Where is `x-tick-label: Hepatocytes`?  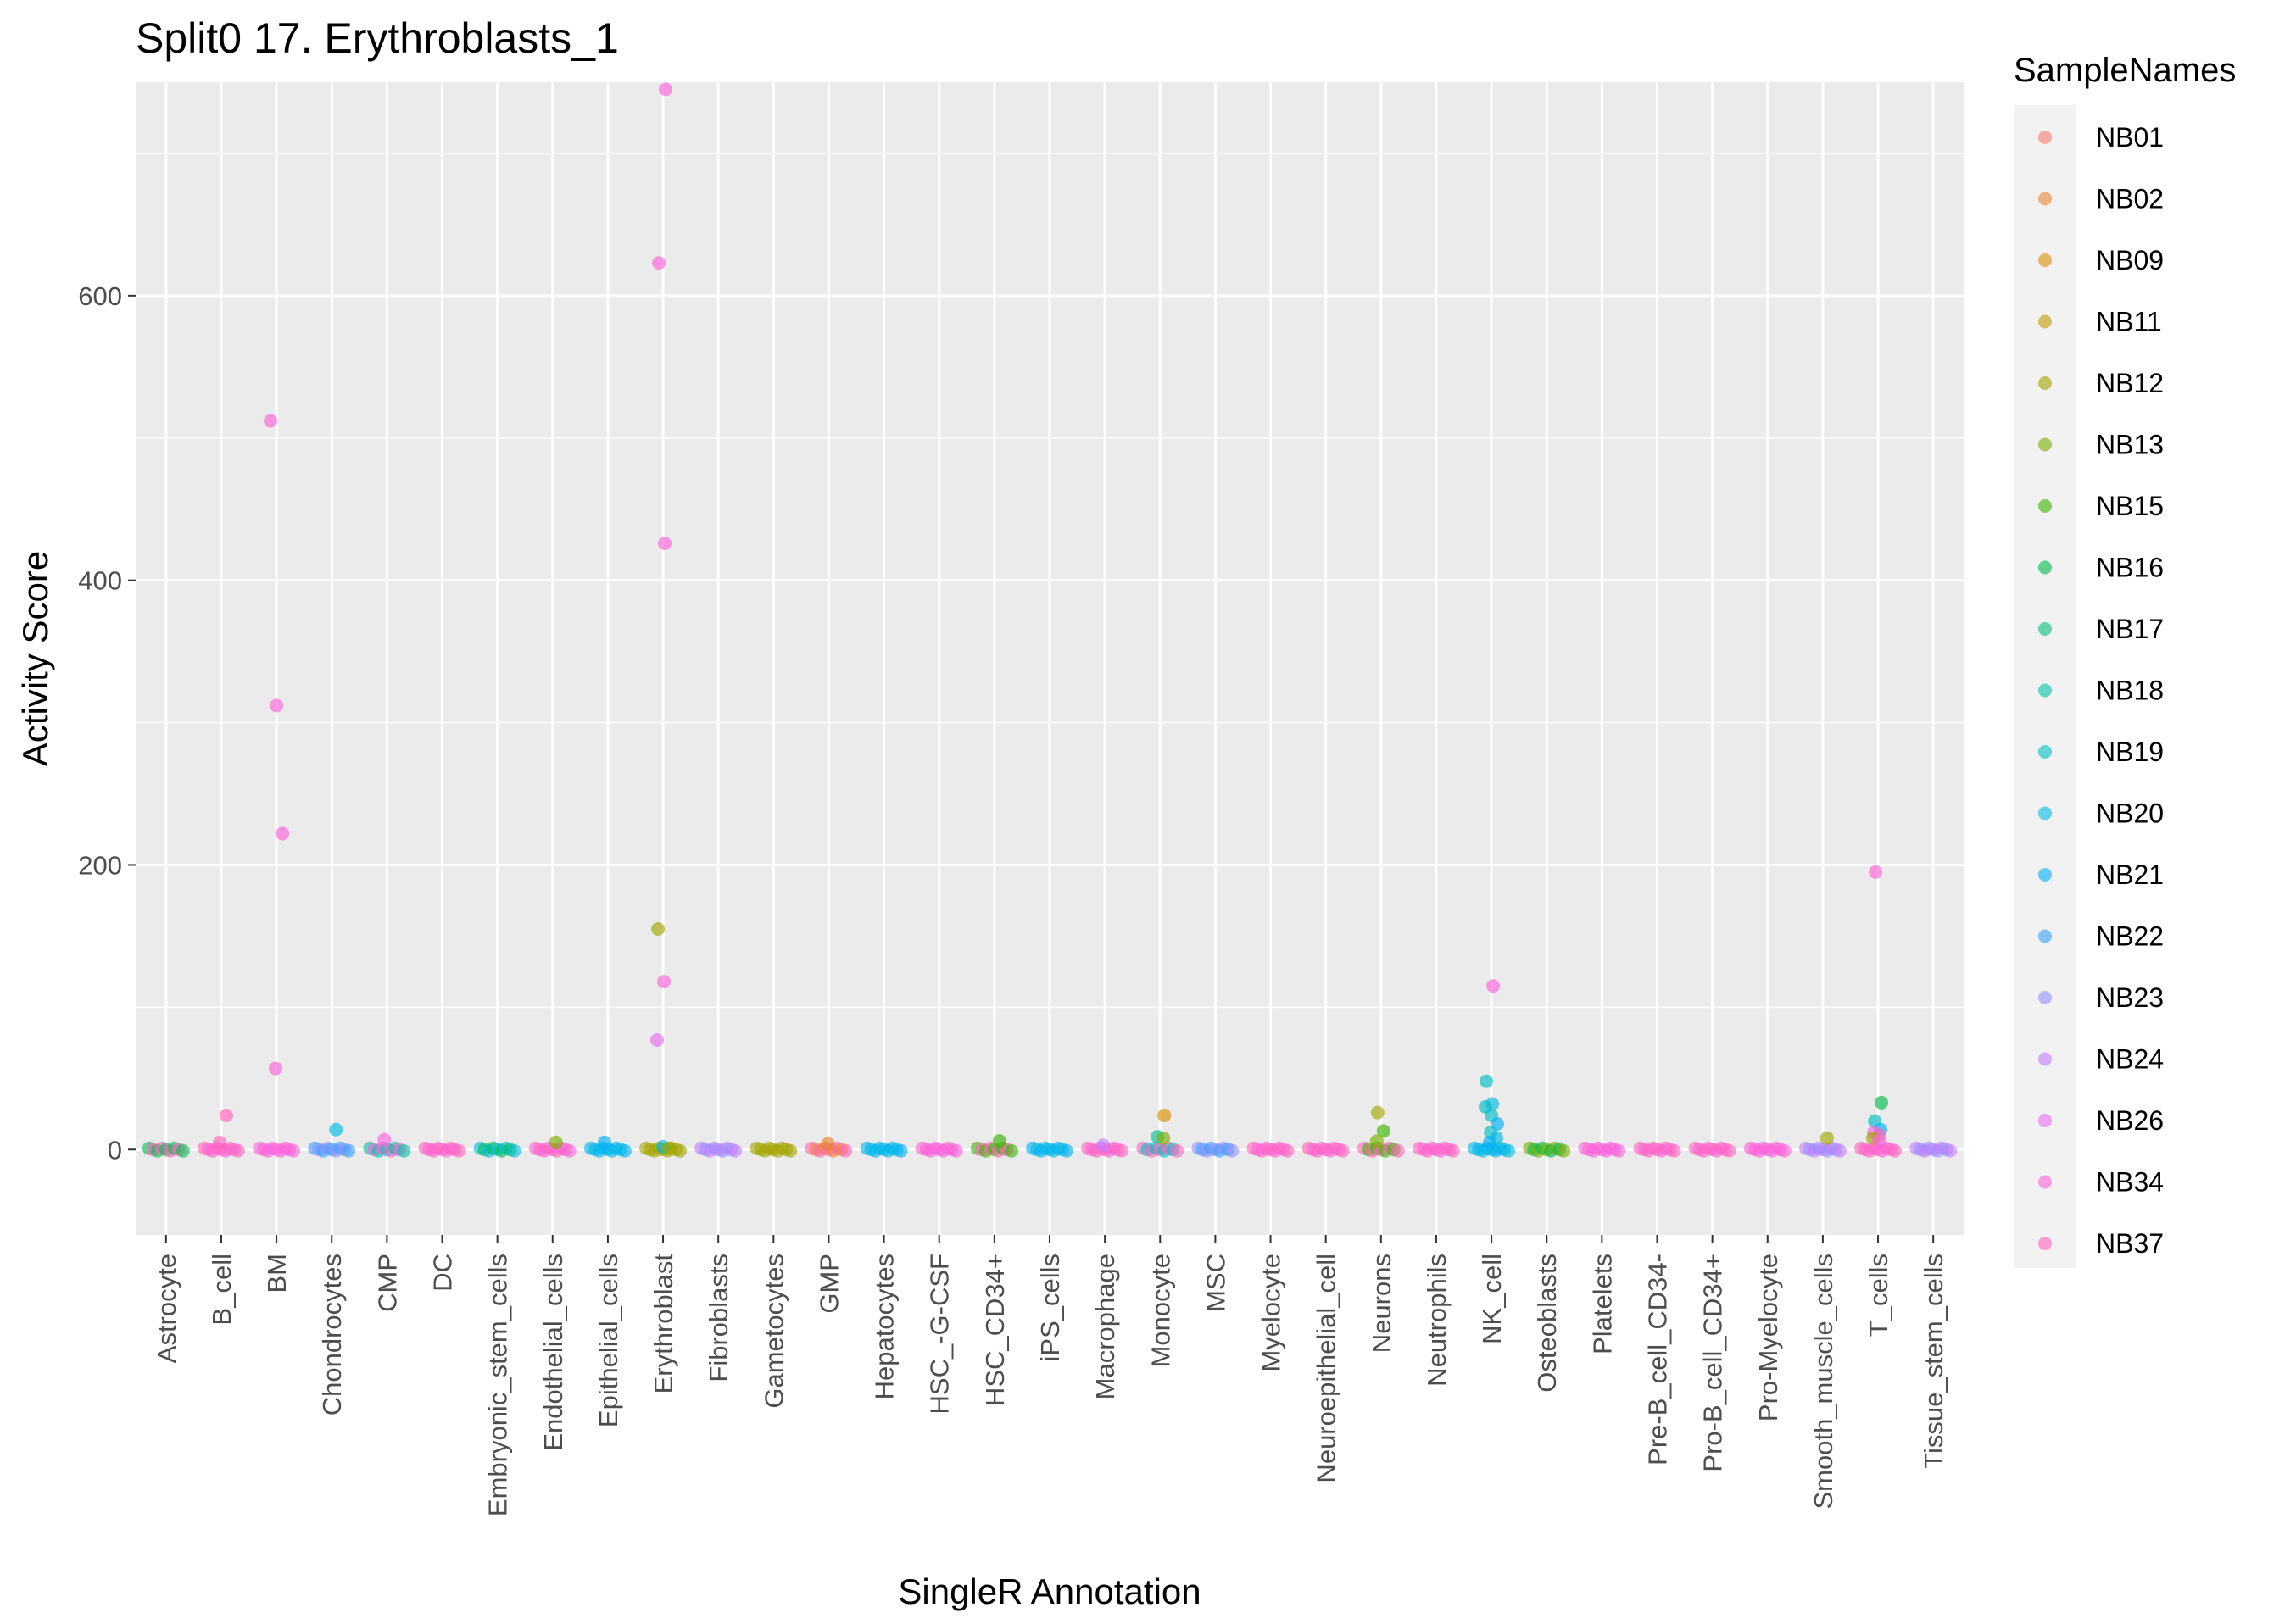 x-tick-label: Hepatocytes is located at coordinates (885, 1327).